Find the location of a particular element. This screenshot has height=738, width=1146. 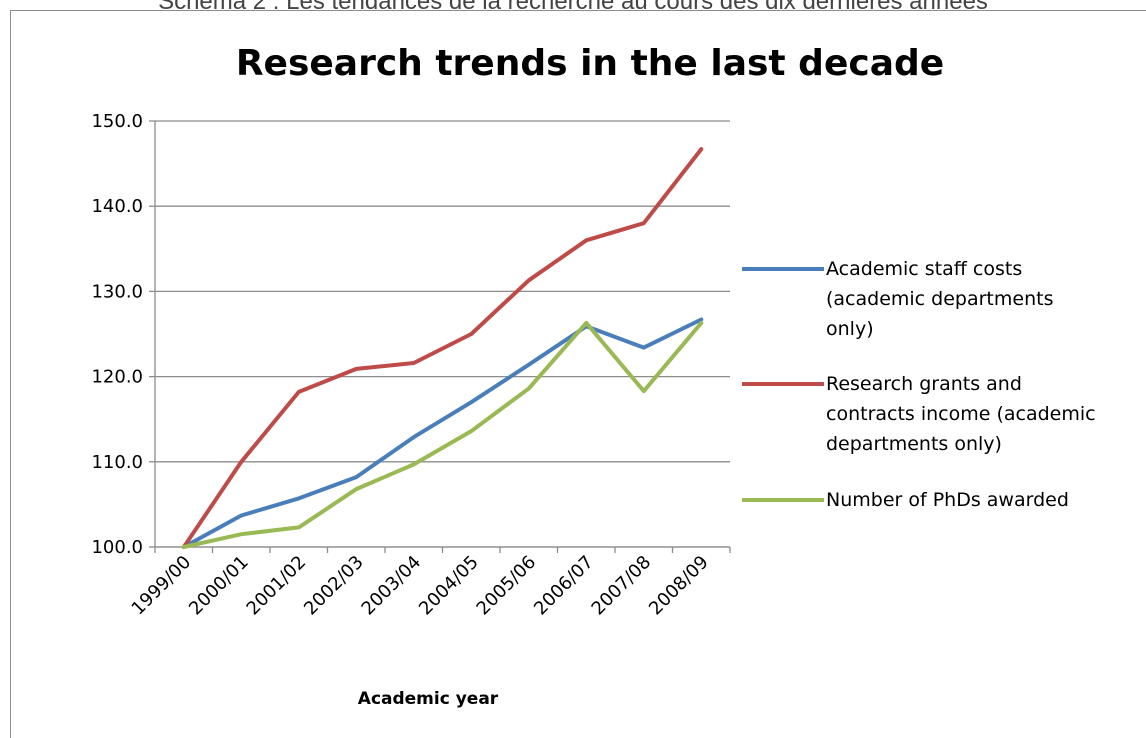

x-tick-label: 2003/04 is located at coordinates (392, 586).